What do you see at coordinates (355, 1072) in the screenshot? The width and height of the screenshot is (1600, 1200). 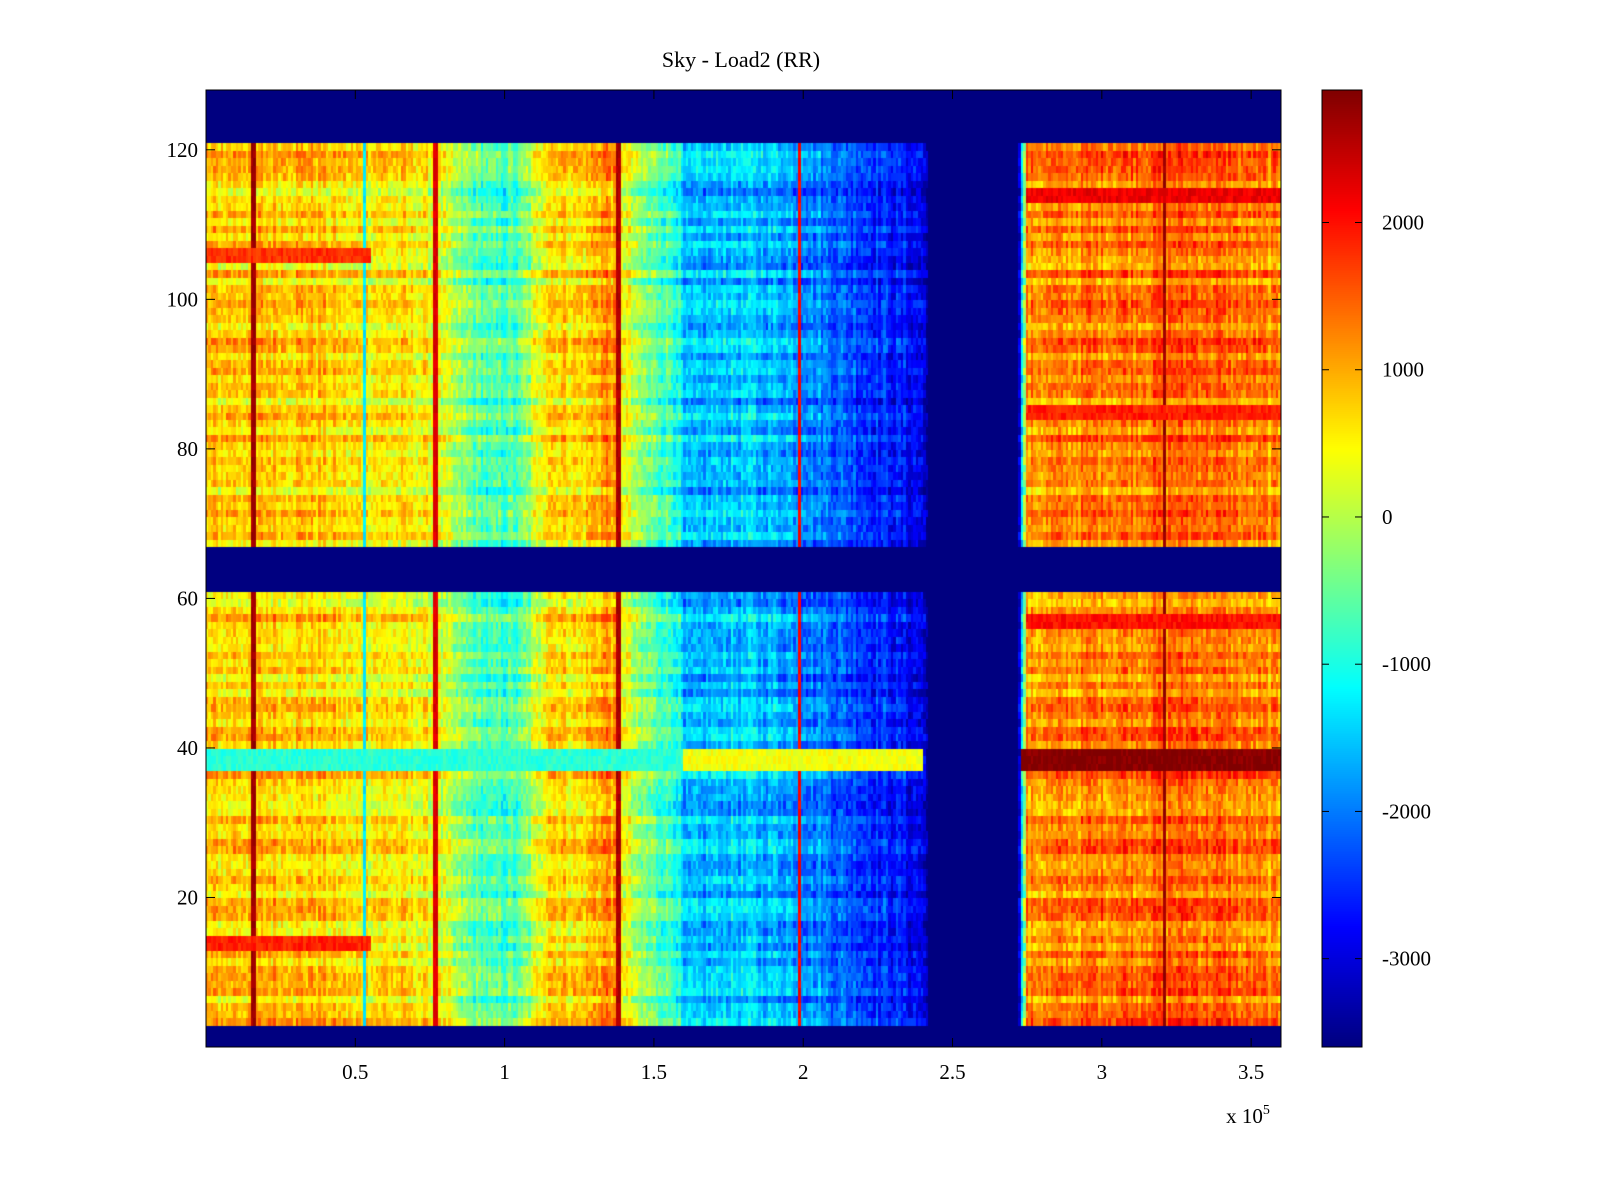 I see `x-tick-label: 0.5` at bounding box center [355, 1072].